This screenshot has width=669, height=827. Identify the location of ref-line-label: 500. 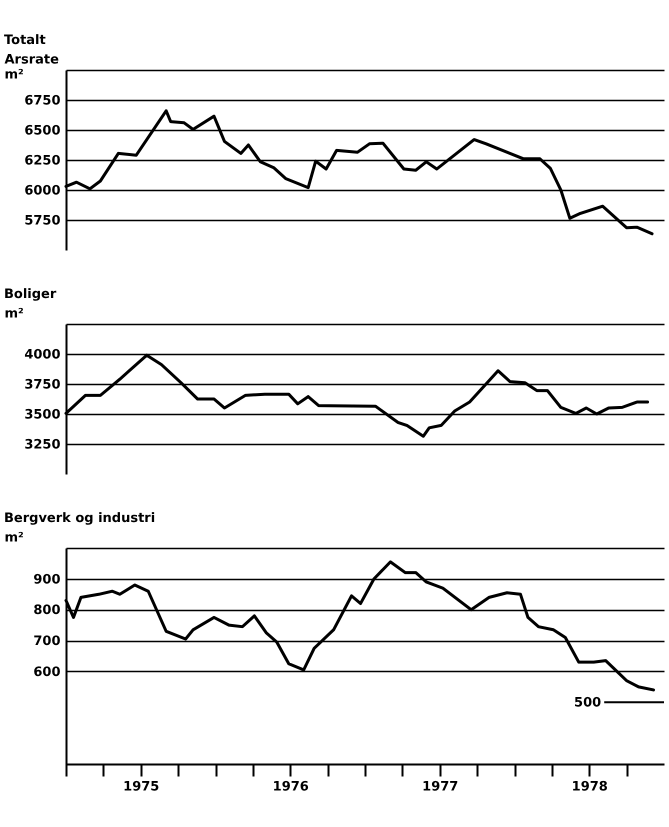
(588, 702).